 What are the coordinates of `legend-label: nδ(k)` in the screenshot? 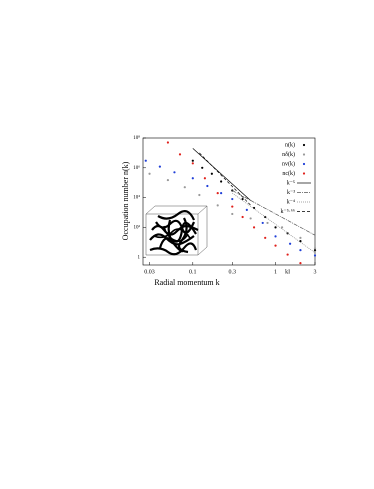 It's located at (288, 154).